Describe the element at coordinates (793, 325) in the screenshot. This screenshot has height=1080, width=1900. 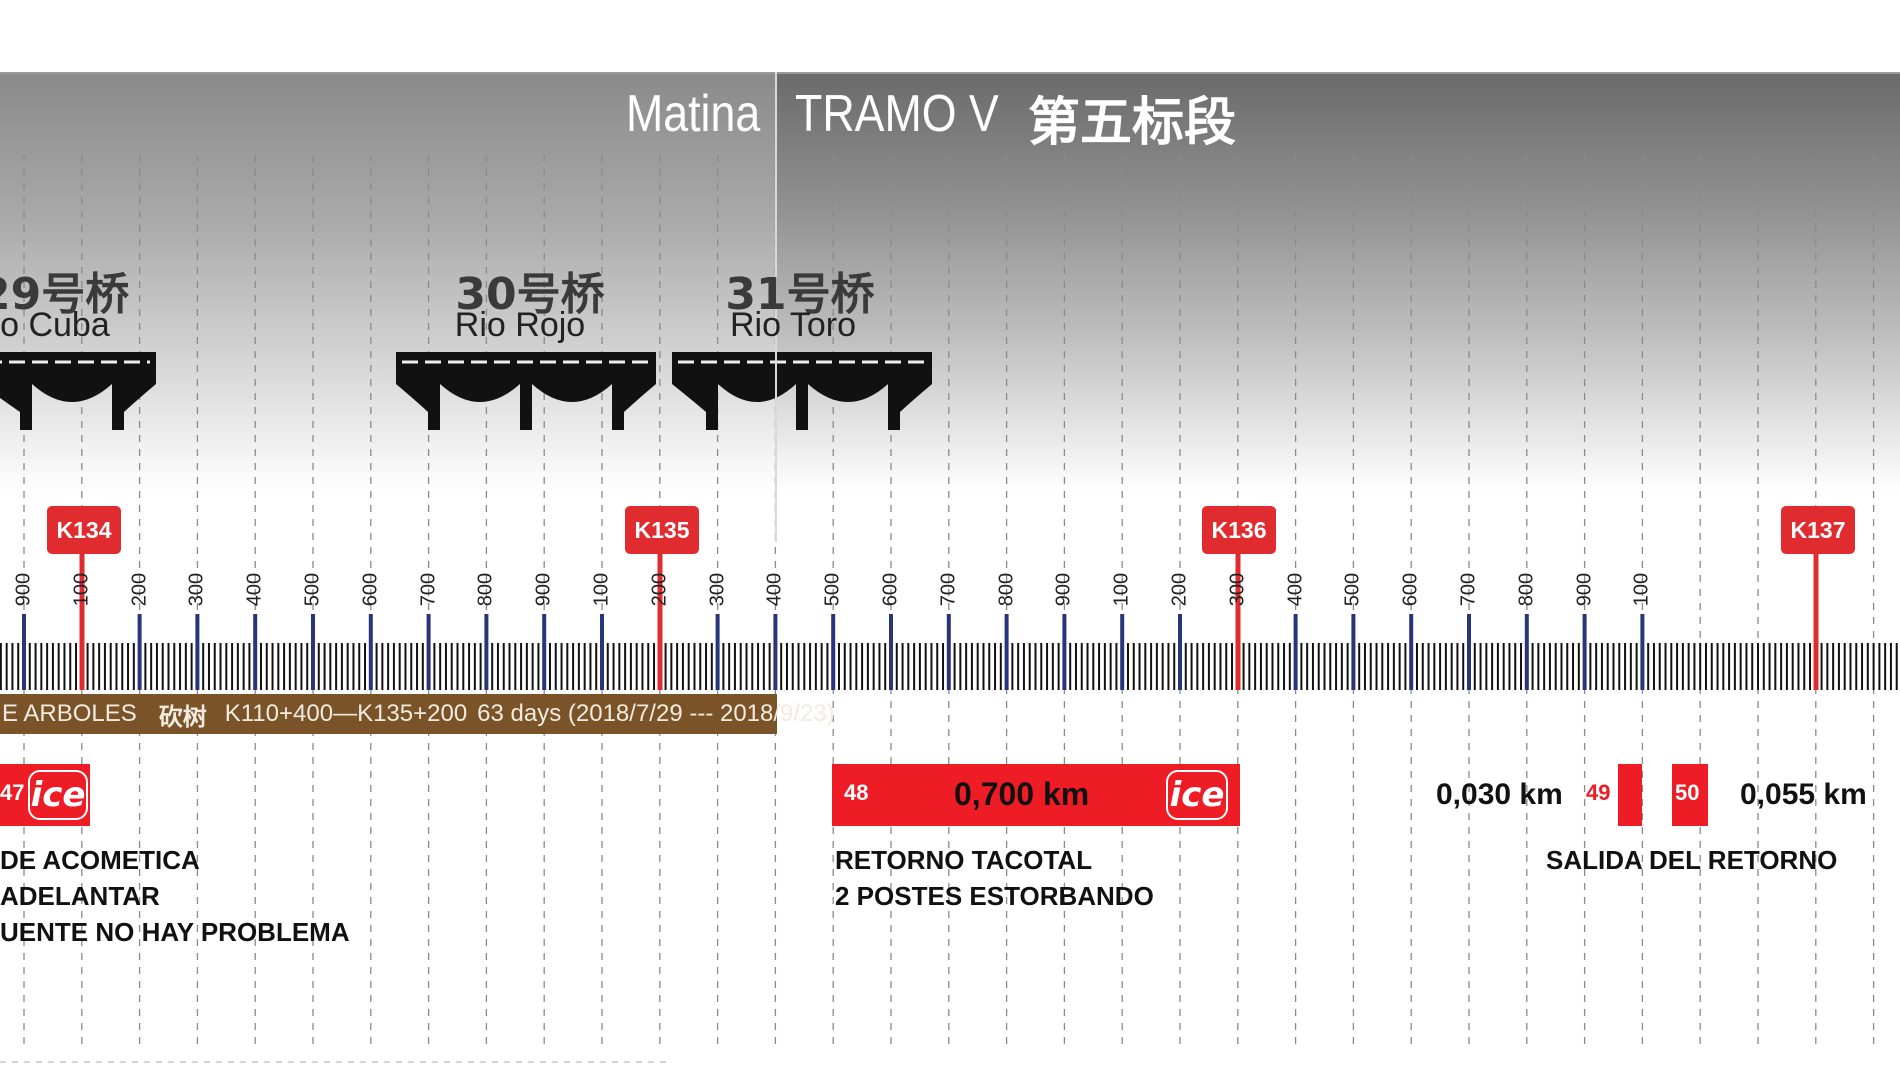
I see `bridge-31-name: Rio Toro` at that location.